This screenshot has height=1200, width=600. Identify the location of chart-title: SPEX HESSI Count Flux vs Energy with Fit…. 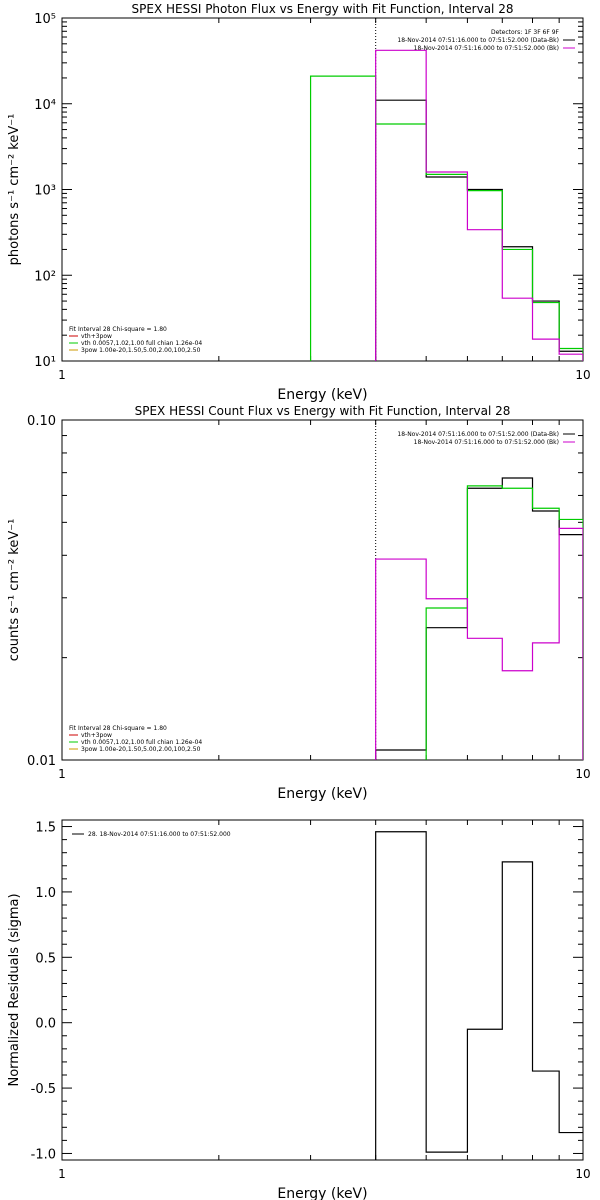
(323, 411).